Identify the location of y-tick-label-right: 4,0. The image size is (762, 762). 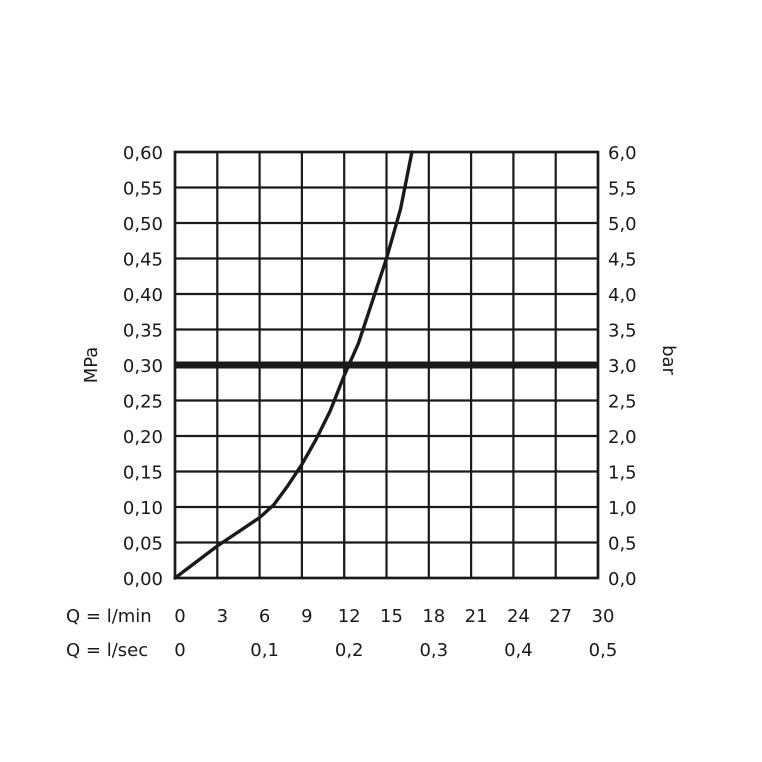
(622, 295).